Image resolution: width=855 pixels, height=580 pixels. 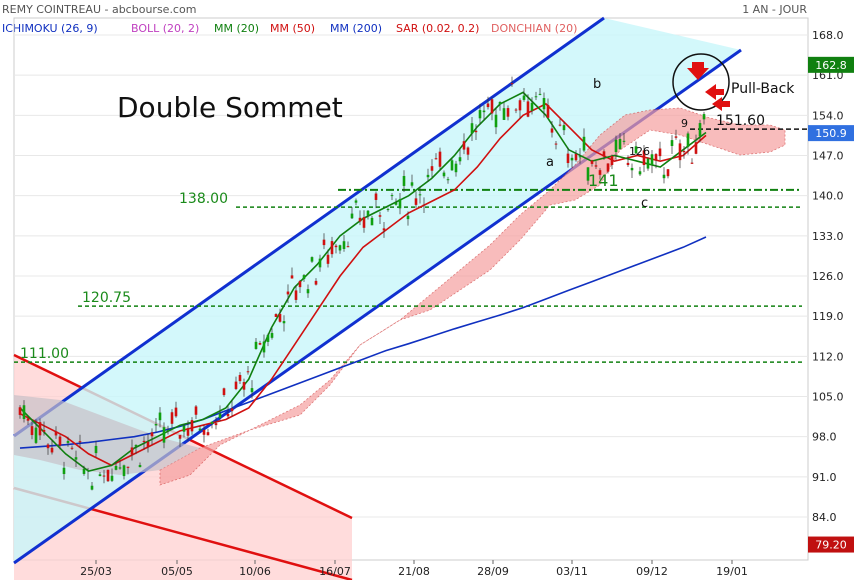 I want to click on y-tick-label: 168.0, so click(x=828, y=35).